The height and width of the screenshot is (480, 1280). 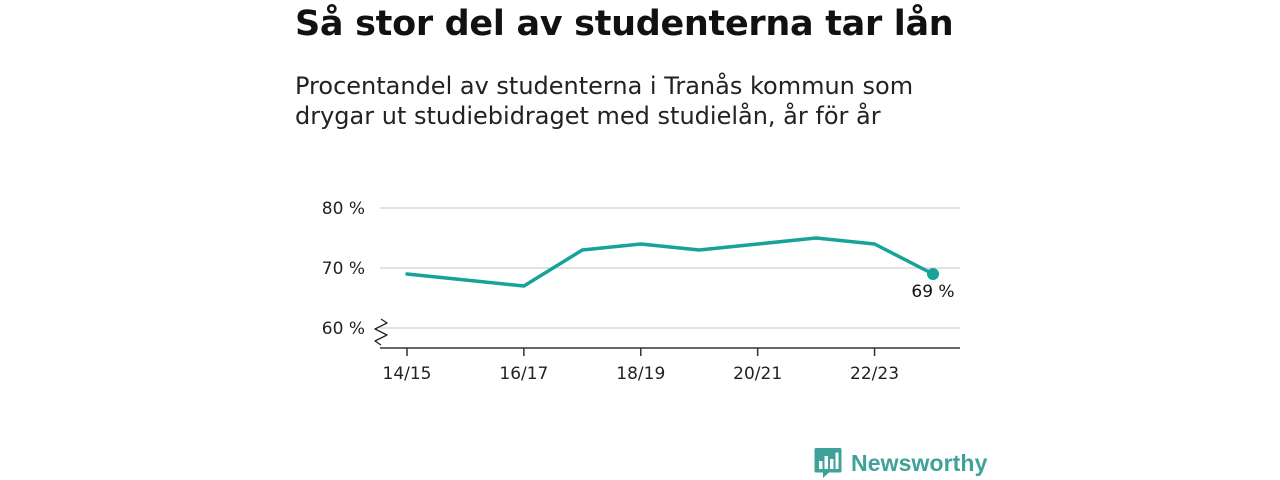 I want to click on brand-name: Newsworthy, so click(x=919, y=462).